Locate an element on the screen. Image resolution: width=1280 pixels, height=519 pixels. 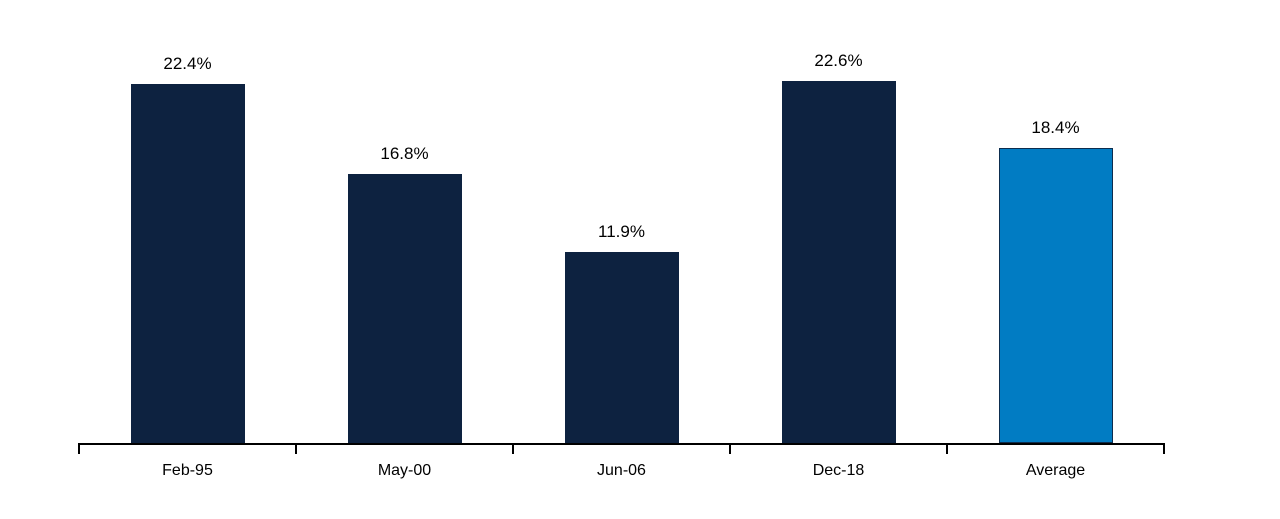
x-axis-label: Jun-06 is located at coordinates (621, 470).